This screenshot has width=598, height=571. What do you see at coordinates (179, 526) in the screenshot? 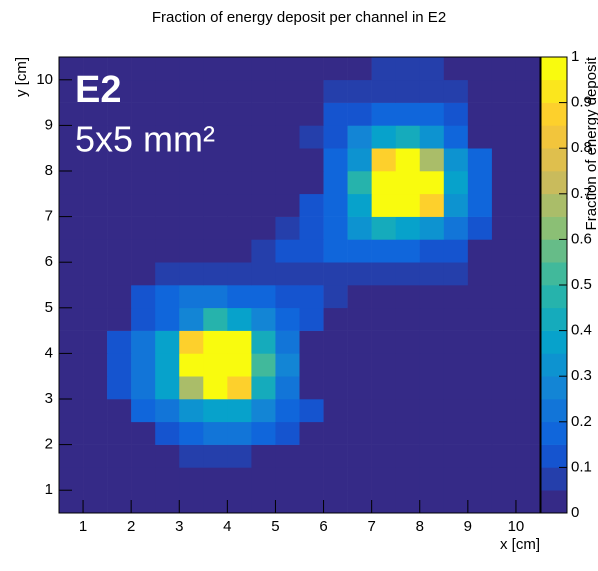
I see `x-tick-label: 3` at bounding box center [179, 526].